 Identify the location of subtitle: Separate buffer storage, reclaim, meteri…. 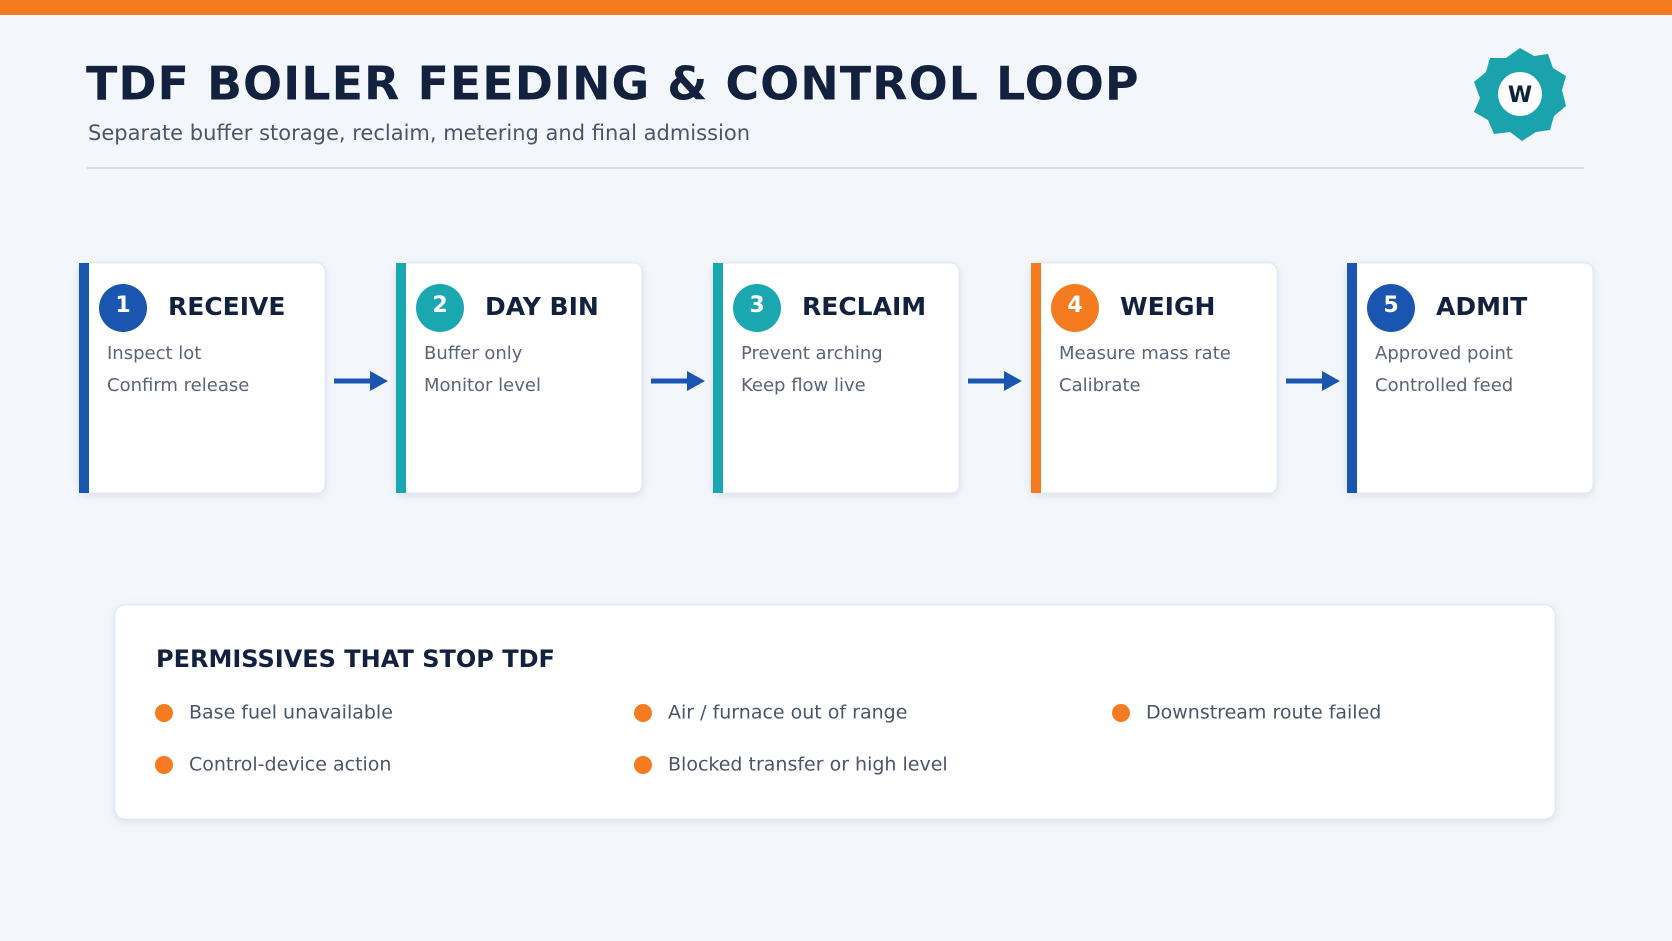
(419, 133).